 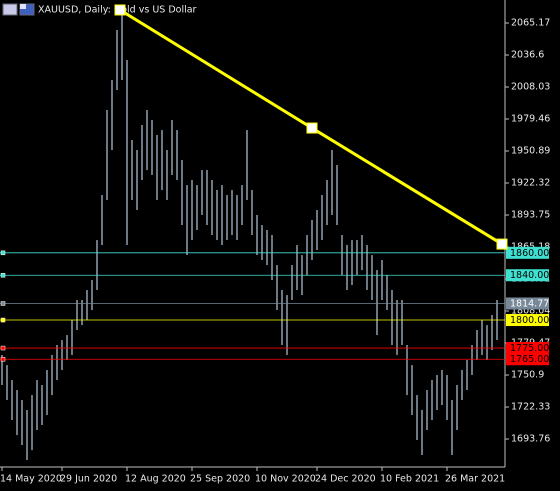 I want to click on x-tick-label: 24 Dec 2020, so click(x=345, y=479).